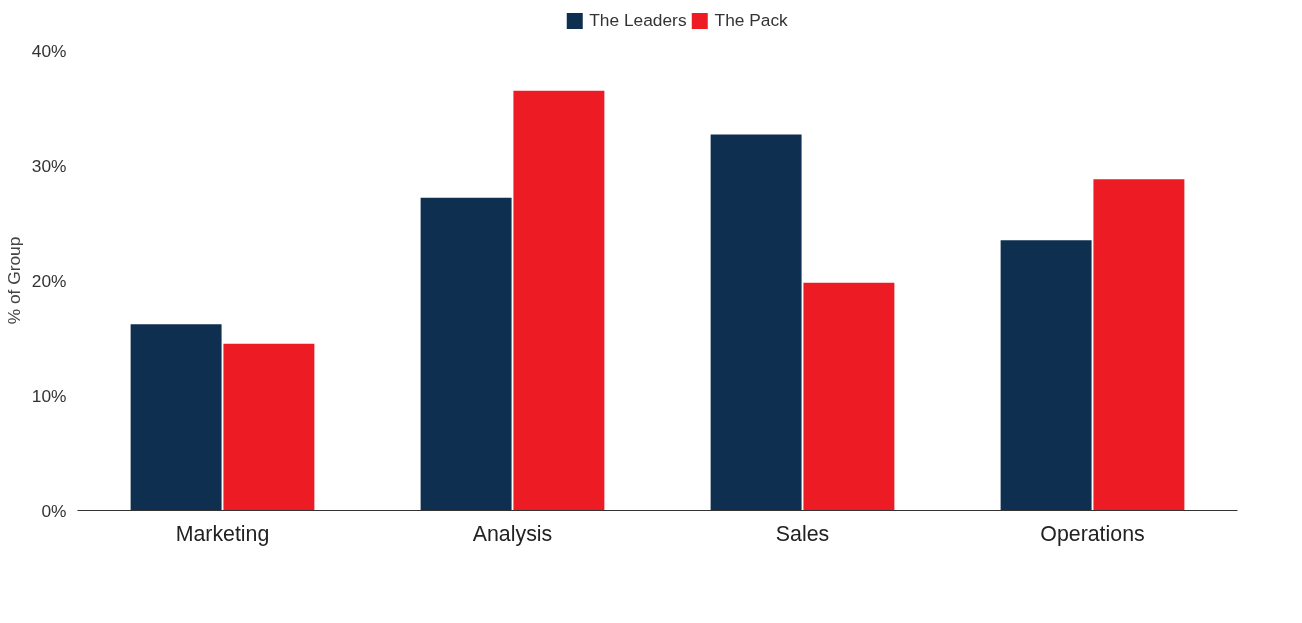 The image size is (1302, 623). I want to click on x-tick-label: Operations, so click(1092, 533).